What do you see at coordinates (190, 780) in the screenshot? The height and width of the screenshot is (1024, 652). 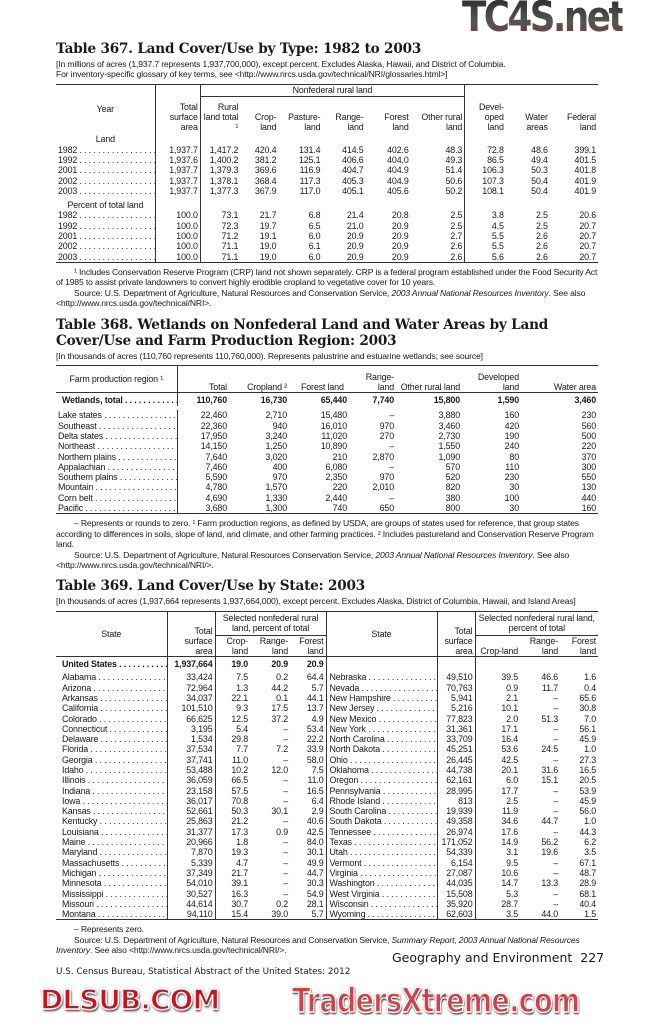 I see `cell: 36,059` at bounding box center [190, 780].